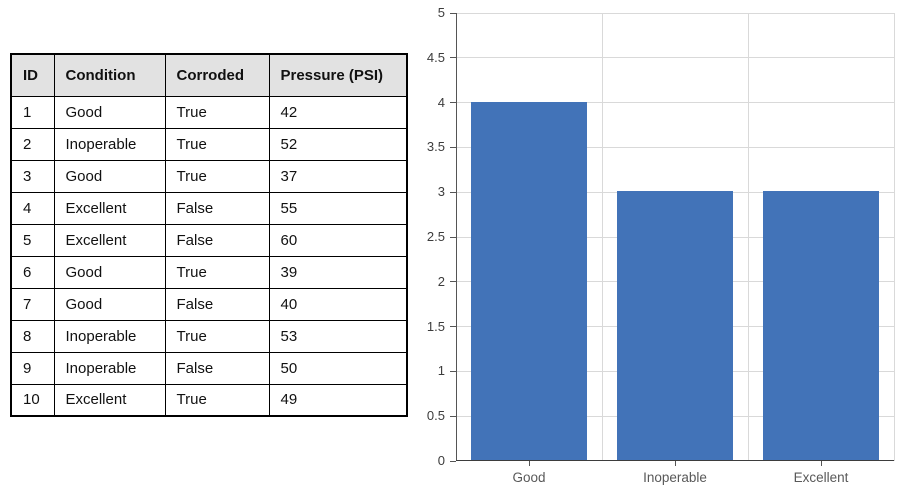  I want to click on table-cell: 55, so click(338, 208).